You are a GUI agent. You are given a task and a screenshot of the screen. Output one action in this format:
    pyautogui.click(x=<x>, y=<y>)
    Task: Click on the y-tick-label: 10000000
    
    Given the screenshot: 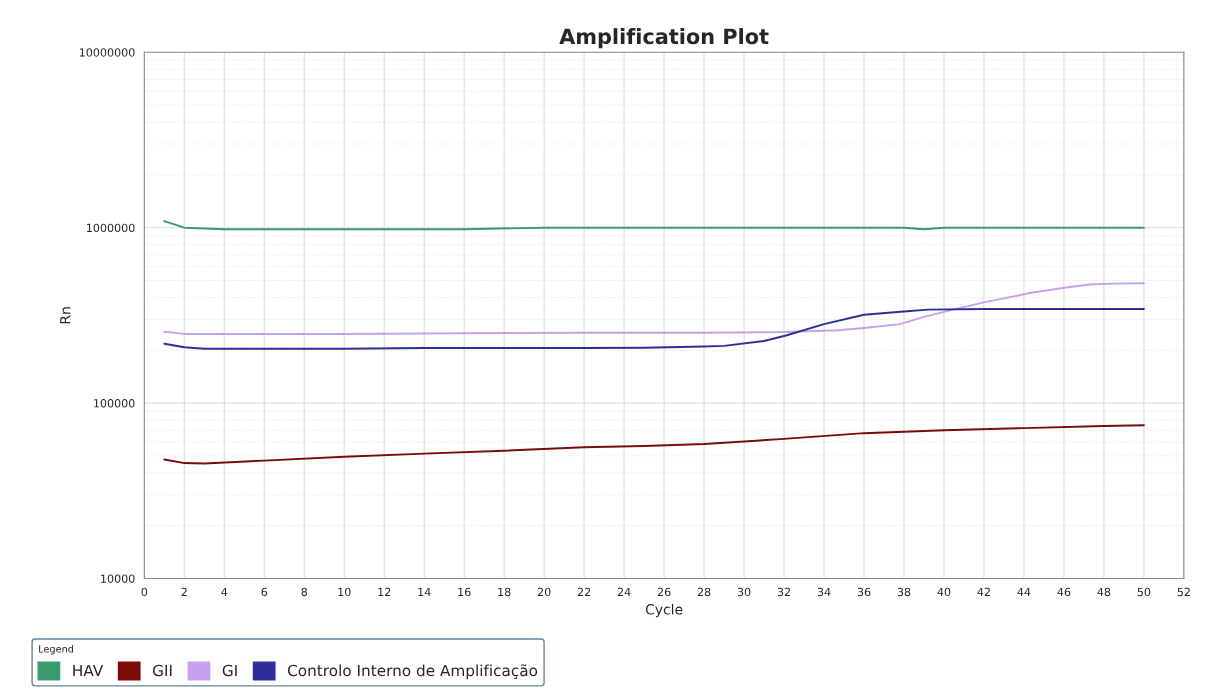 What is the action you would take?
    pyautogui.click(x=107, y=52)
    